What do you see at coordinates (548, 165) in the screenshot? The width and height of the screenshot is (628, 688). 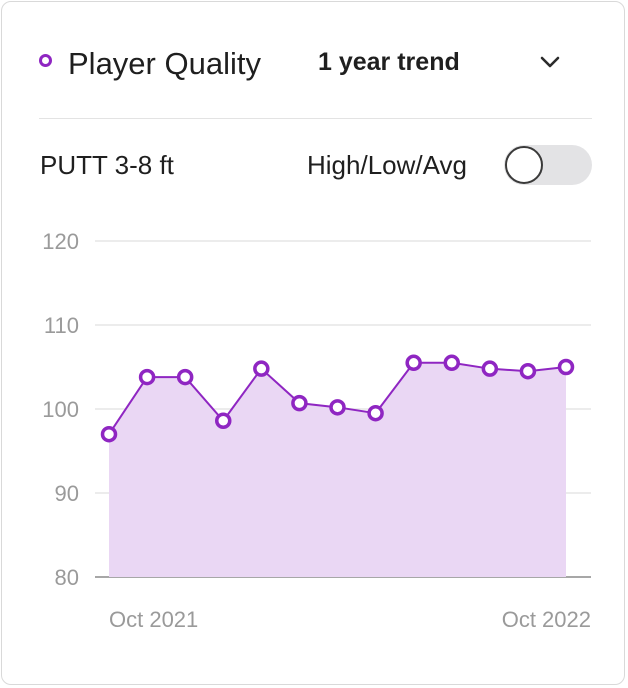 I see `high-low-avg-toggle` at bounding box center [548, 165].